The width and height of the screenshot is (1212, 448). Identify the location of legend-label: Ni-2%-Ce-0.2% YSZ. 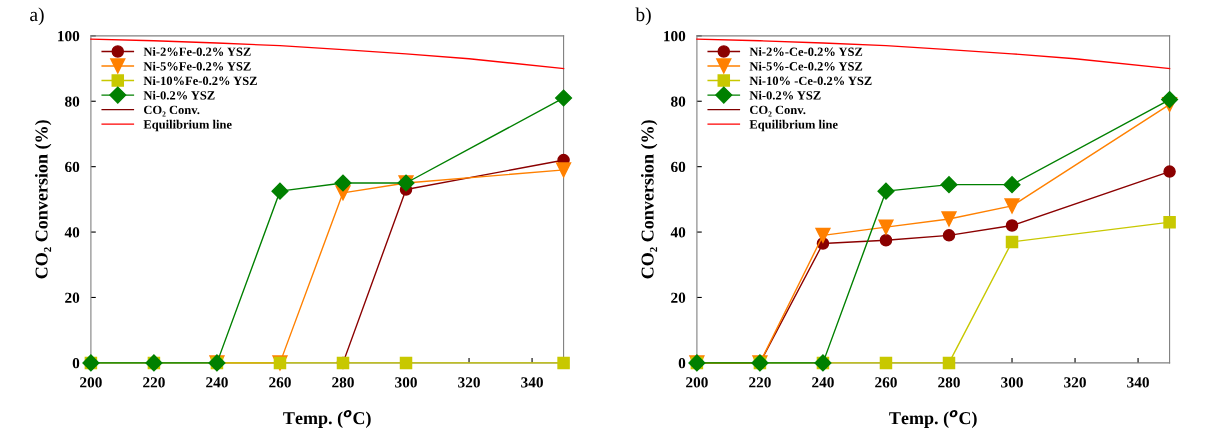
(806, 52).